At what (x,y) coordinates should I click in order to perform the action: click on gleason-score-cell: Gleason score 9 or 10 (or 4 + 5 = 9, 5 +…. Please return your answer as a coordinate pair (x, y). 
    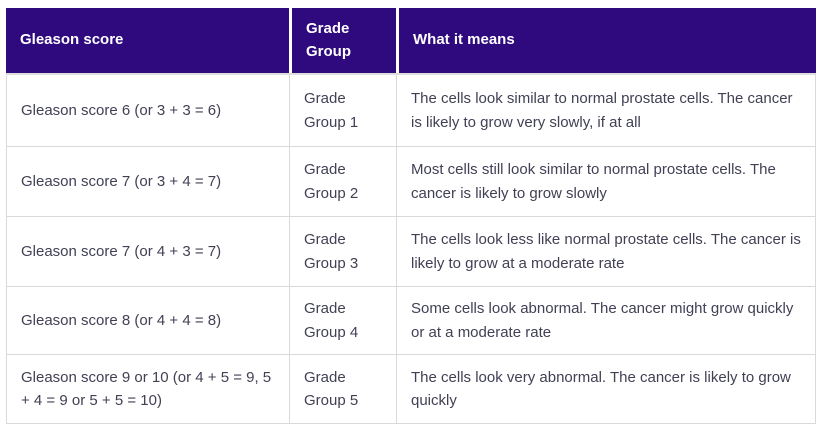
    Looking at the image, I should click on (147, 389).